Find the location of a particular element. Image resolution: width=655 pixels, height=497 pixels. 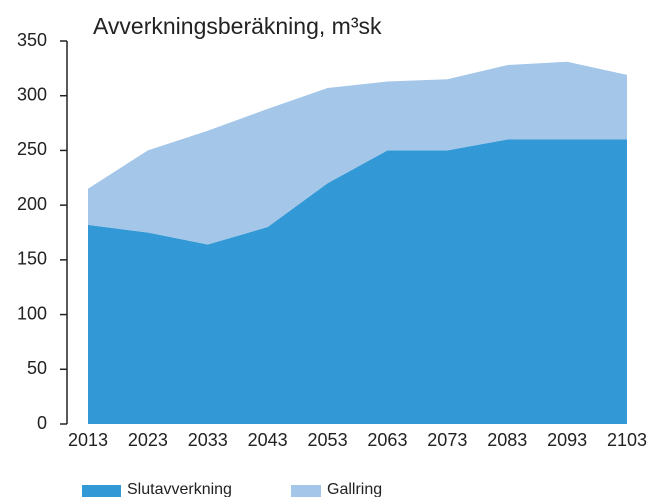

x-tick-label: 2043 is located at coordinates (268, 440).